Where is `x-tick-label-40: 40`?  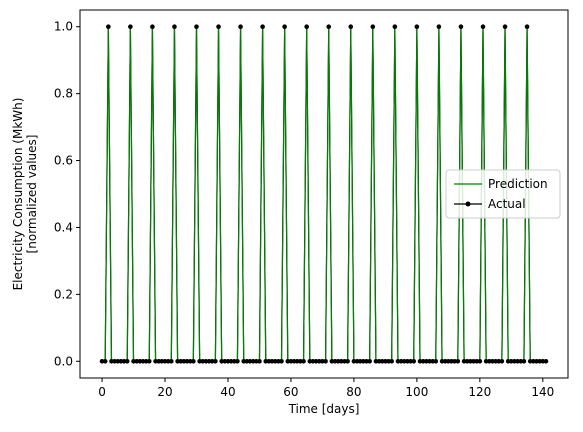 x-tick-label-40: 40 is located at coordinates (227, 392).